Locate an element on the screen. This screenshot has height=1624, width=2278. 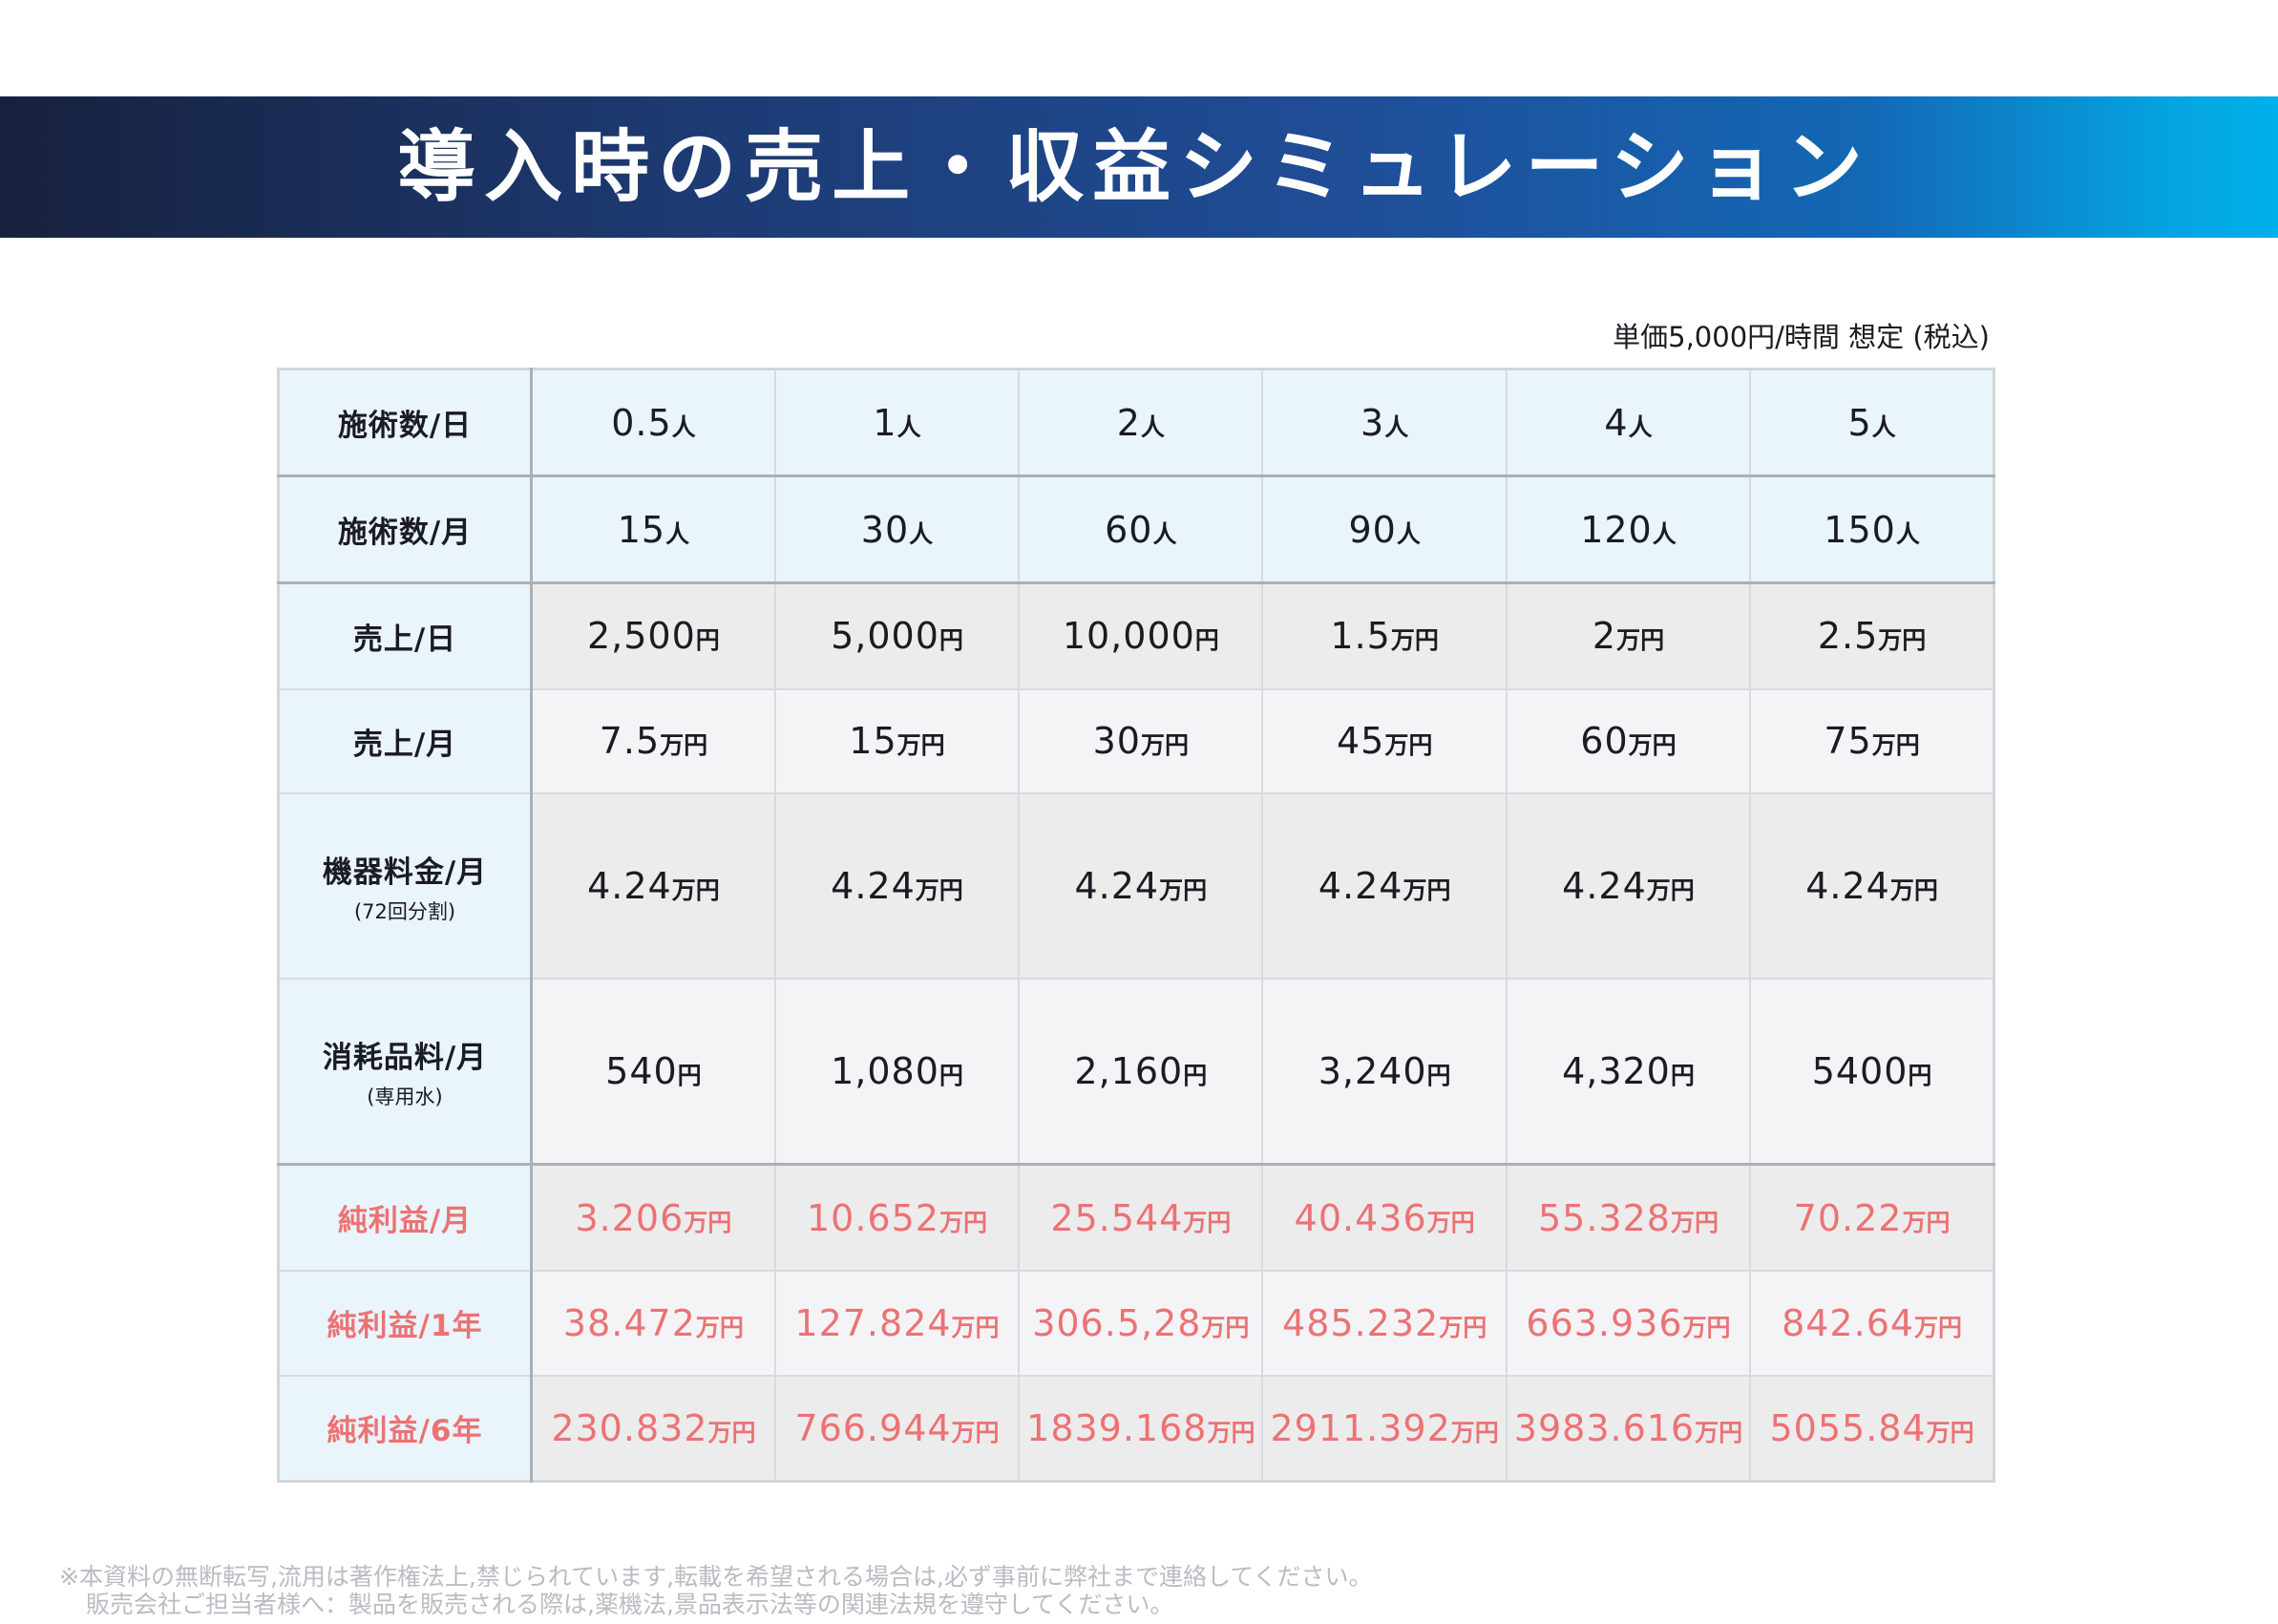
row-label: 売上/日 is located at coordinates (405, 635).